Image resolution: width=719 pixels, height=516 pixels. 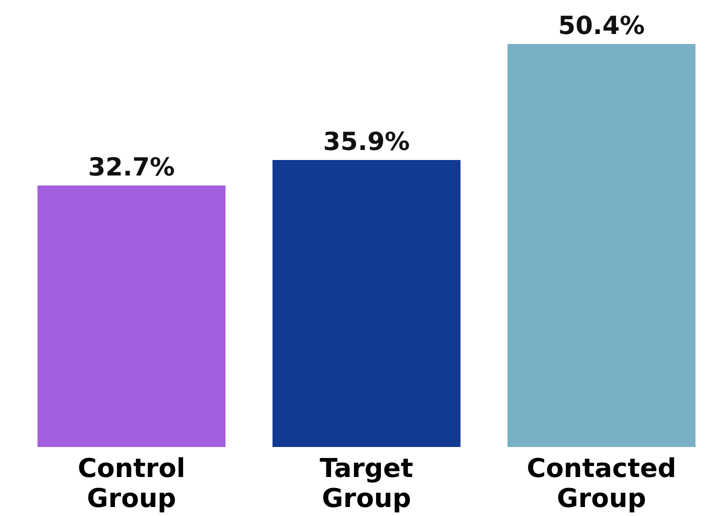 I want to click on data-label: 32.7%, so click(x=131, y=167).